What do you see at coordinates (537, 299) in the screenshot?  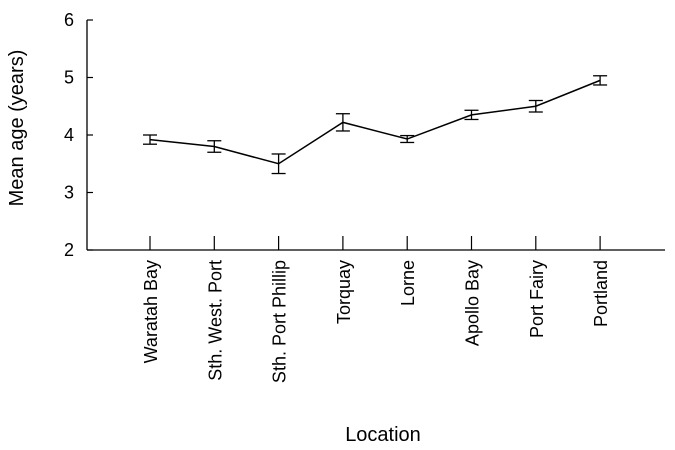 I see `x-tick-label: Port Fairy` at bounding box center [537, 299].